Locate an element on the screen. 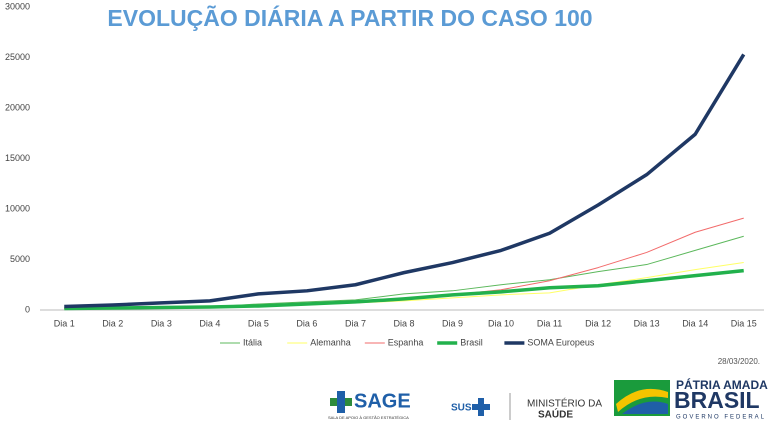 Image resolution: width=768 pixels, height=422 pixels. sage-sub: SALA DE APOIO À GESTÃO ESTRATÉGICA is located at coordinates (368, 417).